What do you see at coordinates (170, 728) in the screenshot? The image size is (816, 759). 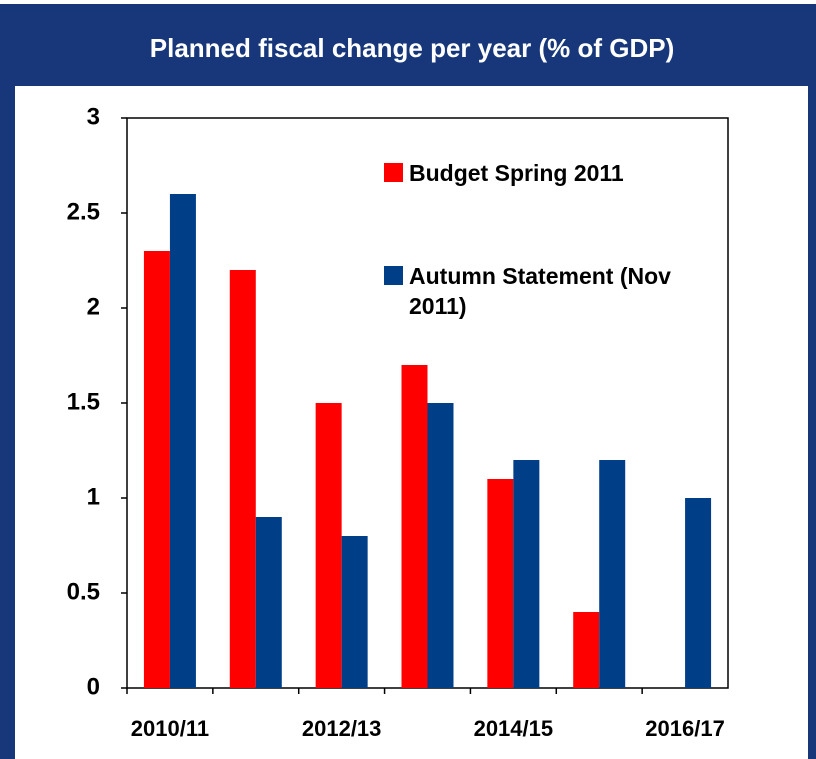 I see `x-tick-label: 2010/11` at bounding box center [170, 728].